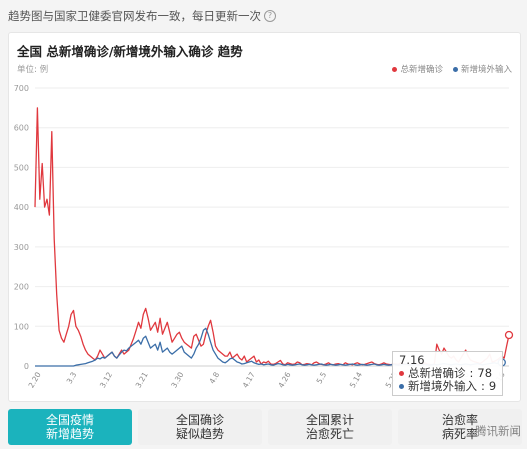  I want to click on tab-cumulative-line2: 治愈死亡, so click(329, 434).